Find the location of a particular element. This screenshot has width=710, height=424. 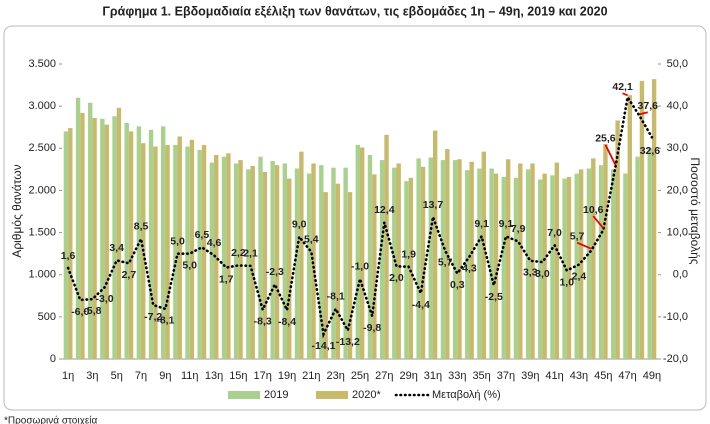

data-label: 3,4 is located at coordinates (116, 248).